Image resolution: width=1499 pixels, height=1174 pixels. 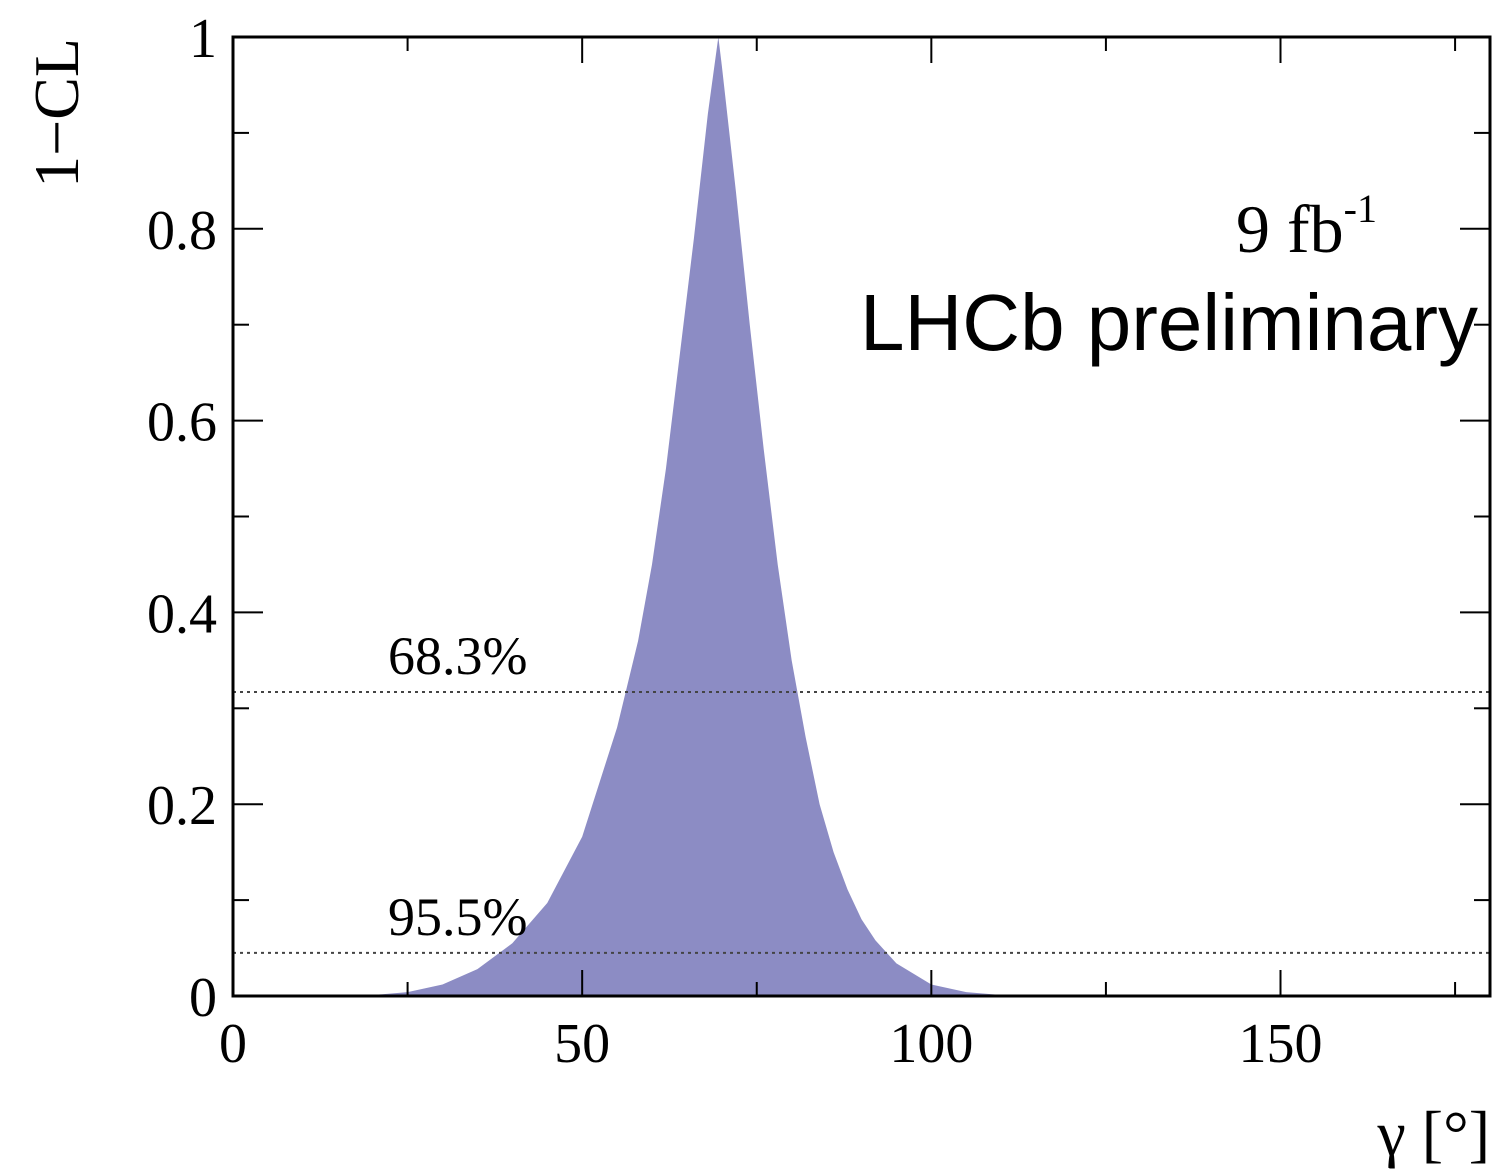 I want to click on x-tick-label: 0, so click(x=233, y=1044).